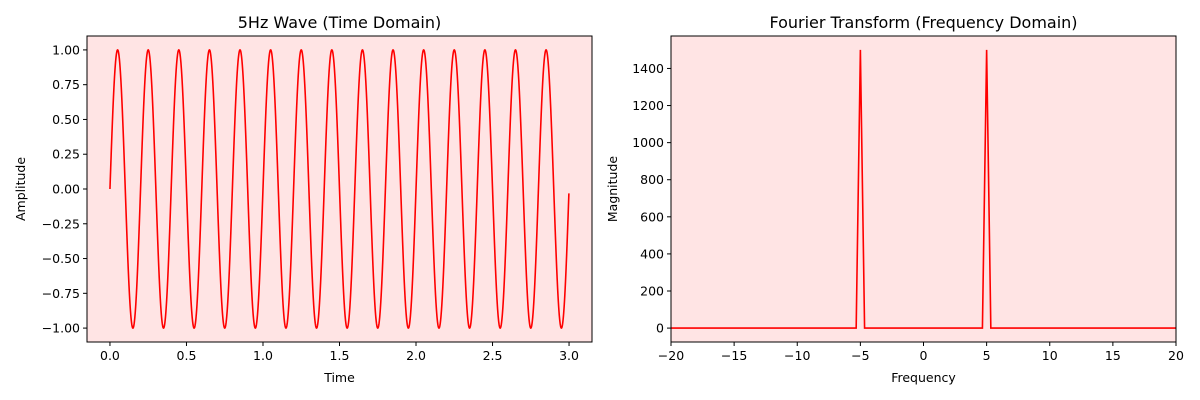 The width and height of the screenshot is (1200, 400). Describe the element at coordinates (66, 154) in the screenshot. I see `y-tick-label: 0.25` at that location.